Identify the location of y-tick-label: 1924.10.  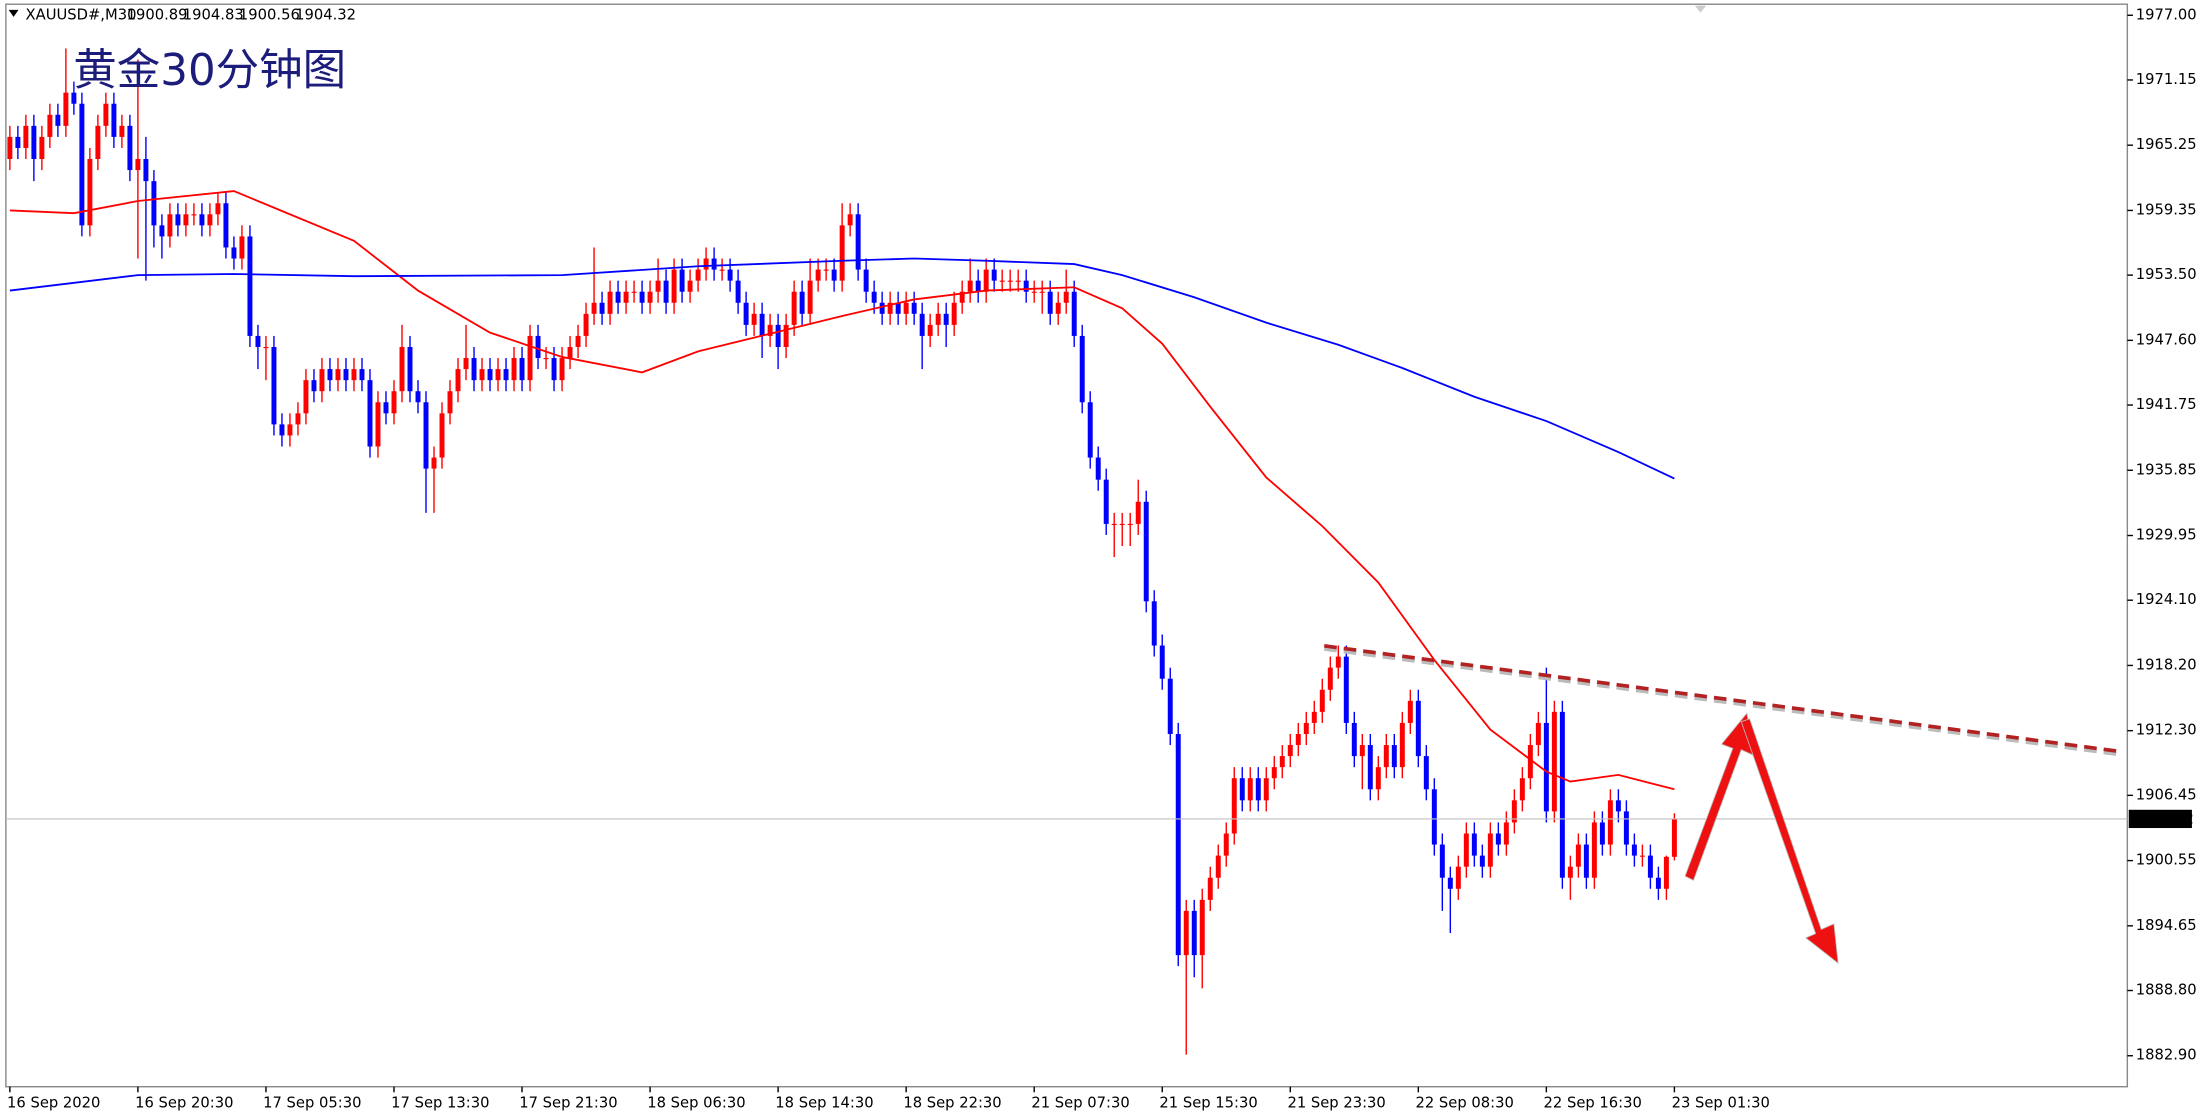
(2166, 599).